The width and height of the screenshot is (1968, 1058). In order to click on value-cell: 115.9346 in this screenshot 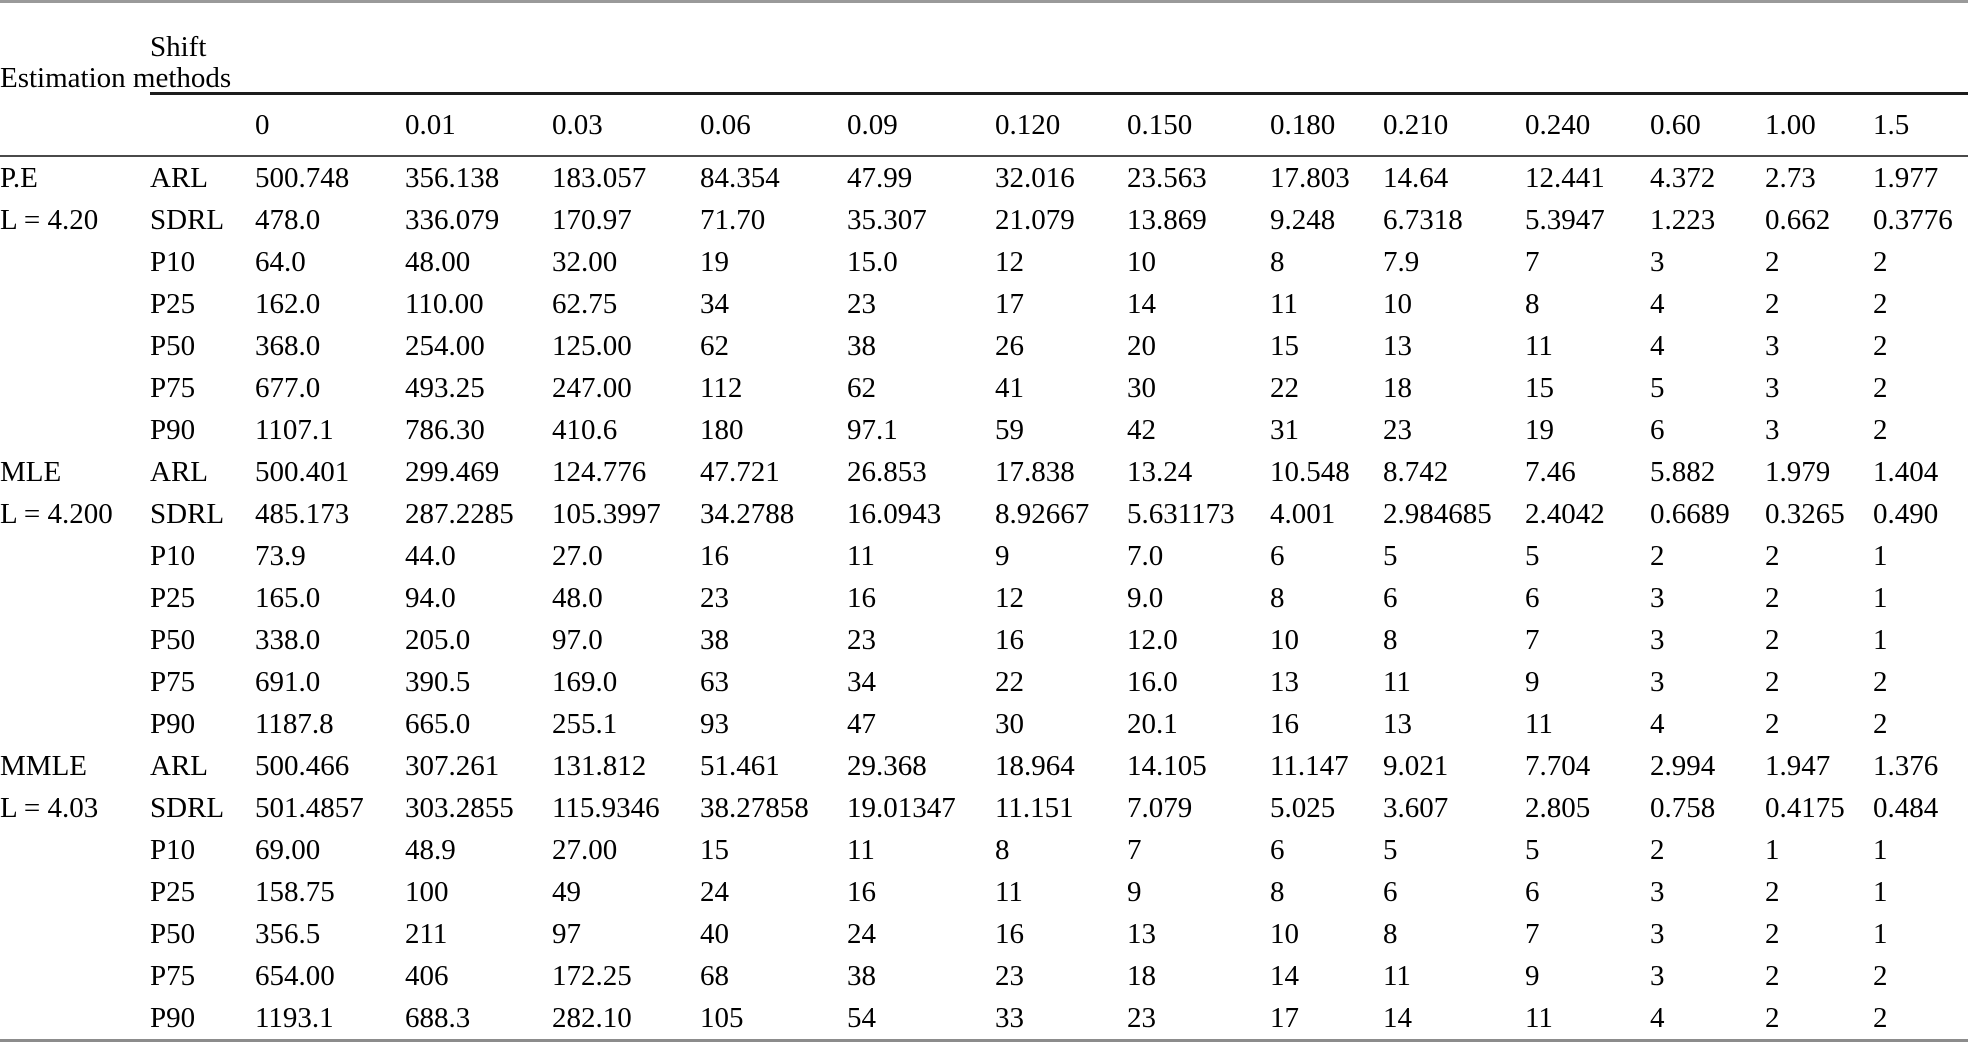, I will do `click(606, 807)`.